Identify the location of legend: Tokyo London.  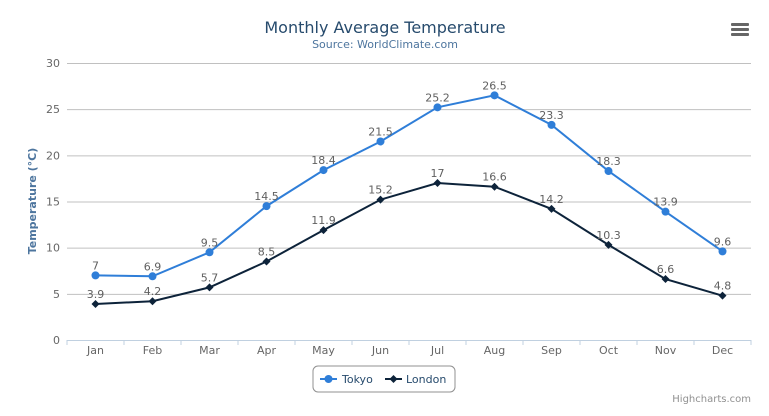
(384, 379).